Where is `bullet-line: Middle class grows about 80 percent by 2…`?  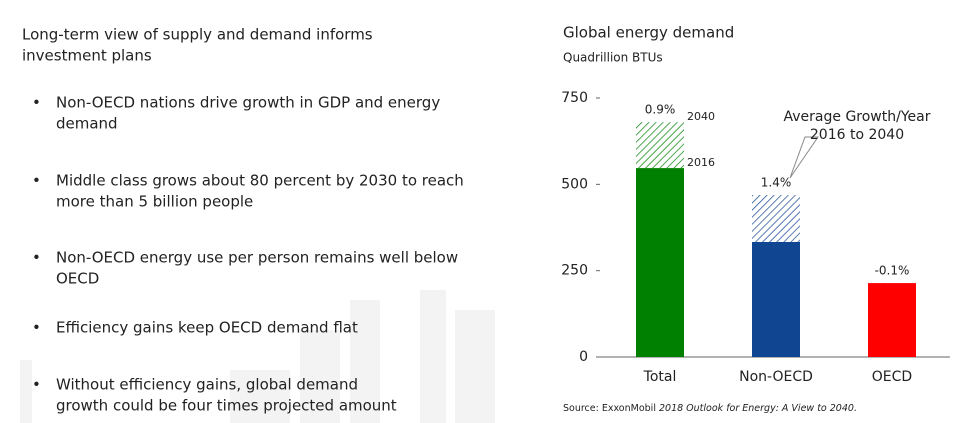
bullet-line: Middle class grows about 80 percent by 2… is located at coordinates (260, 181).